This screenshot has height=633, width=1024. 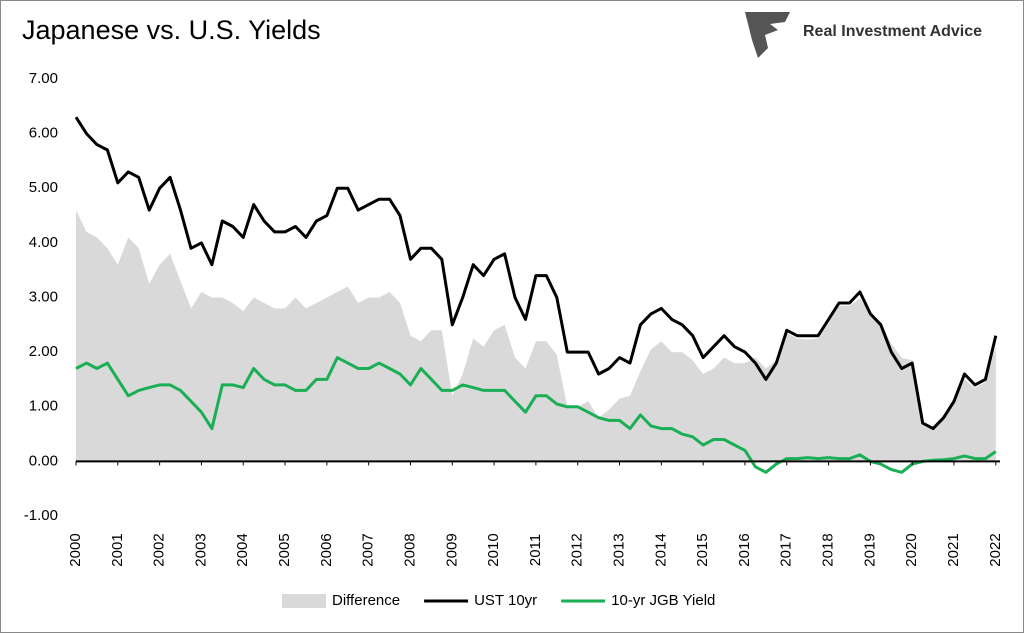 What do you see at coordinates (953, 549) in the screenshot?
I see `x-tick-label: 2021` at bounding box center [953, 549].